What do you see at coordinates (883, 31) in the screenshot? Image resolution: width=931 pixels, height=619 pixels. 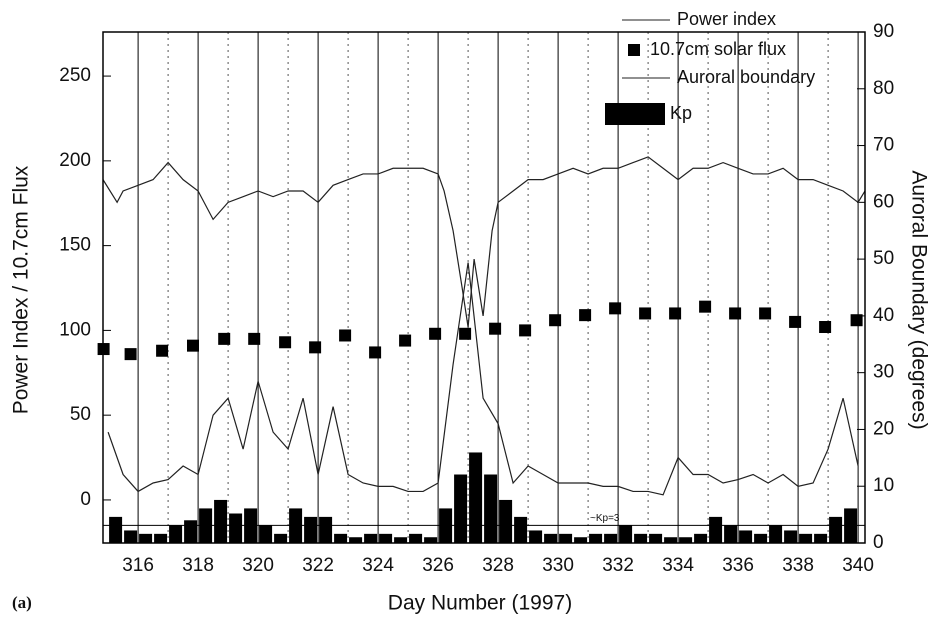 I see `y2-tick-label: 90` at bounding box center [883, 31].